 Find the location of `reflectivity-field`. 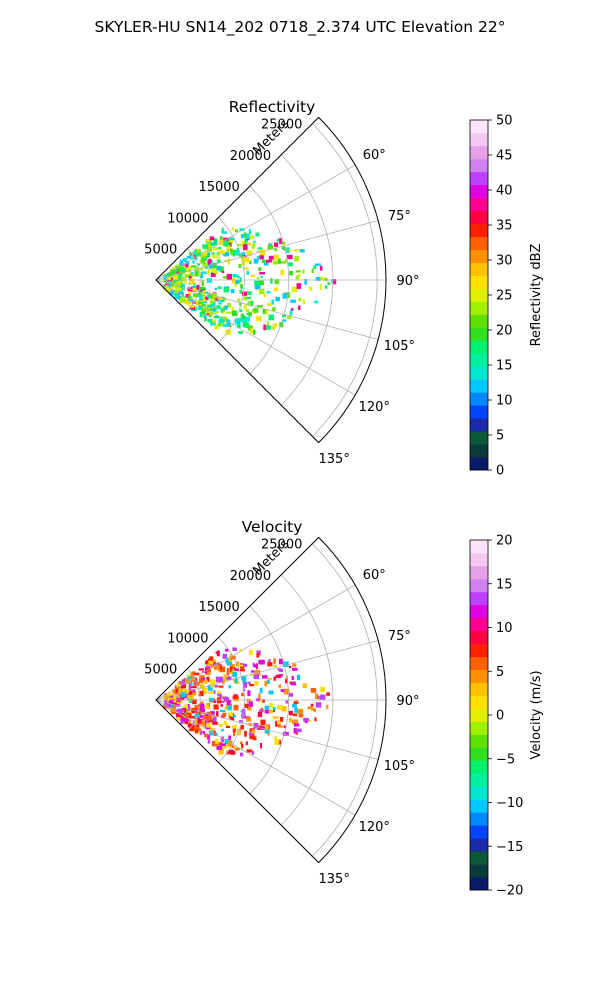

reflectivity-field is located at coordinates (249, 281).